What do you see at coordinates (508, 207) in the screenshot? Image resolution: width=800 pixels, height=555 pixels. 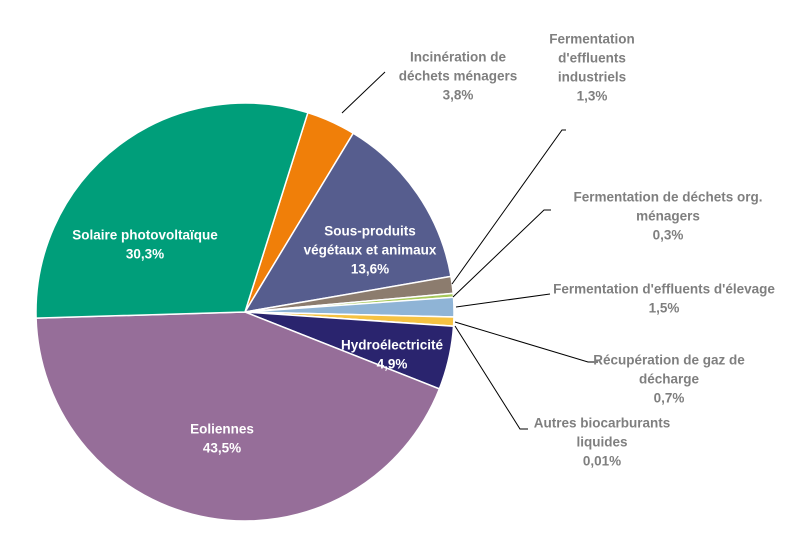 I see `leader-line-fermentation-industriels` at bounding box center [508, 207].